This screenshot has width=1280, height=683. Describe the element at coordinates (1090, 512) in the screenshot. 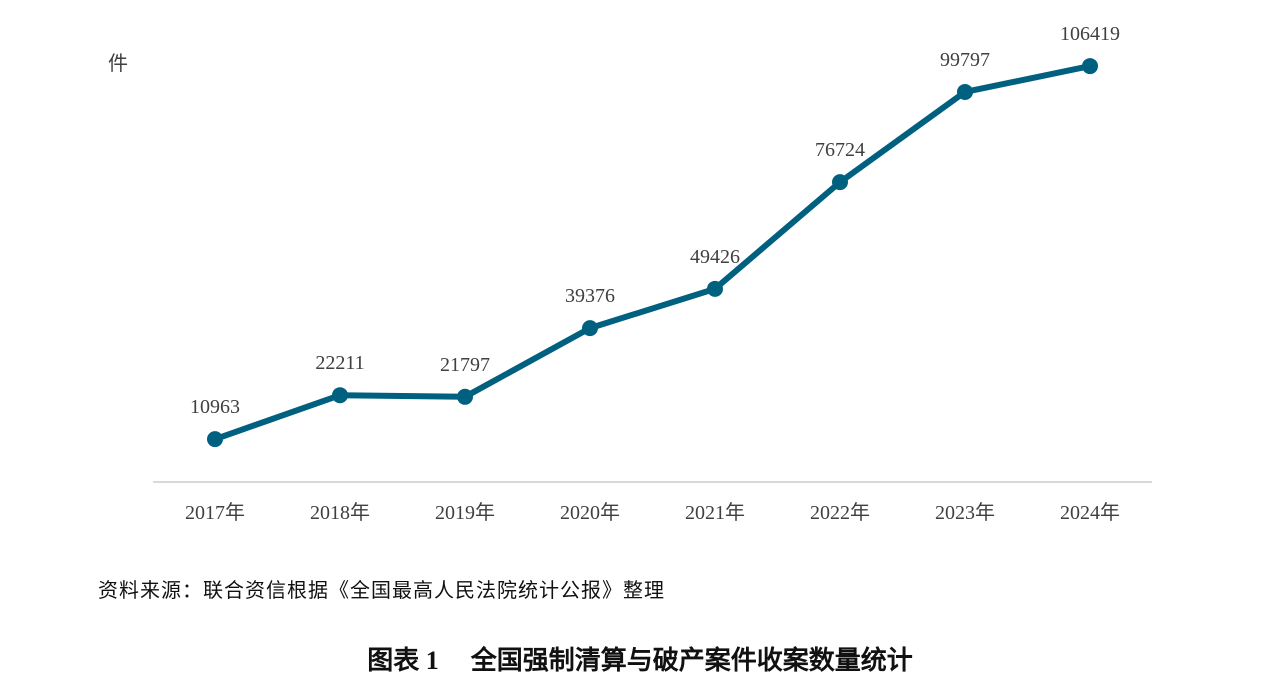

I see `x-tick-label: 2024年` at that location.